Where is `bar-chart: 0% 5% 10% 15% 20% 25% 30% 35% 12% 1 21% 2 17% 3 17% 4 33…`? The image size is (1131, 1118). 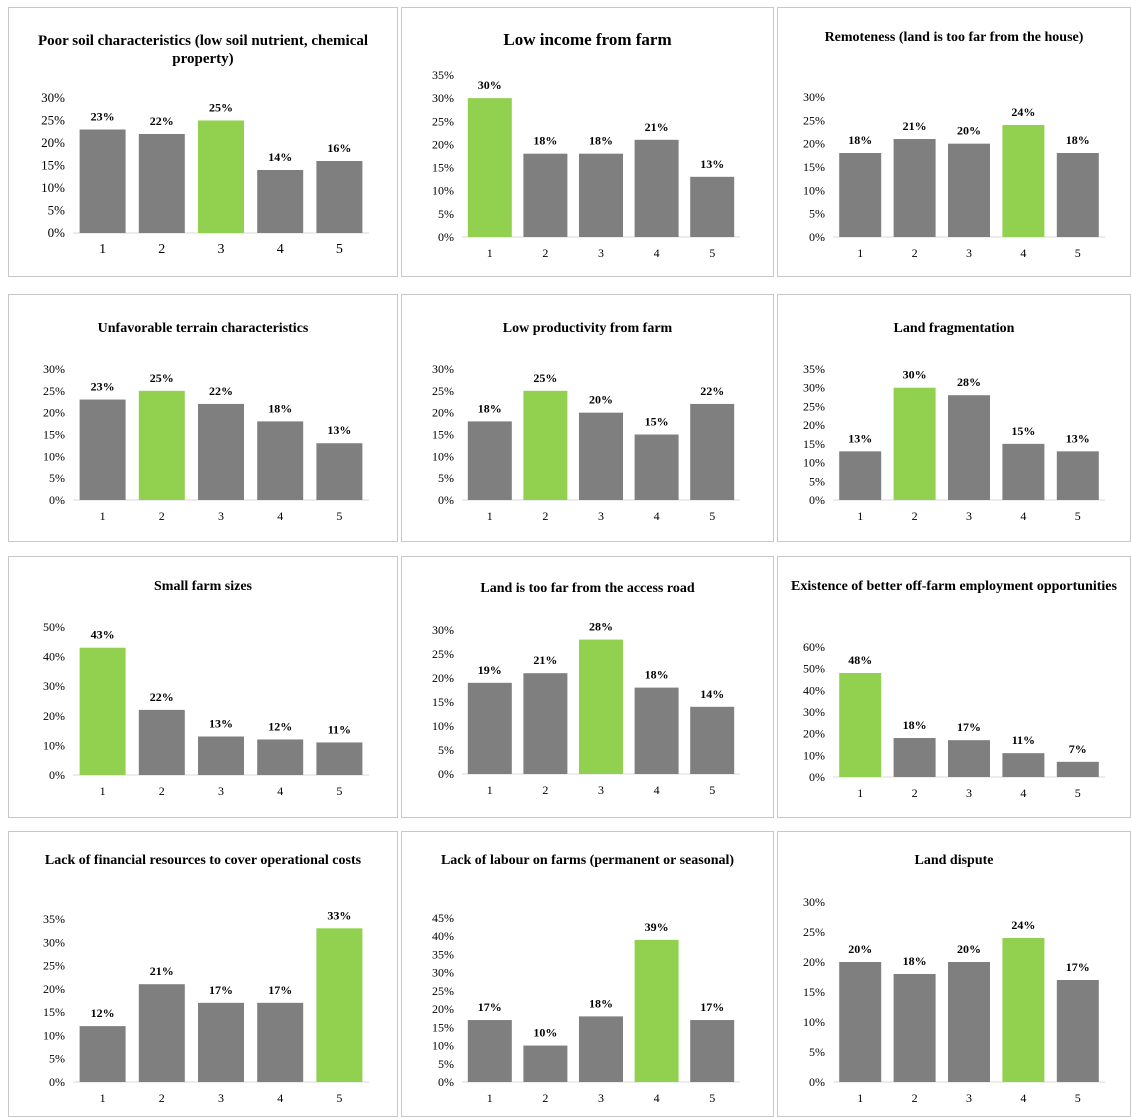
bar-chart: 0% 5% 10% 15% 20% 25% 30% 35% 12% 1 21% 2 17% 3 17% 4 33… is located at coordinates (206, 1006).